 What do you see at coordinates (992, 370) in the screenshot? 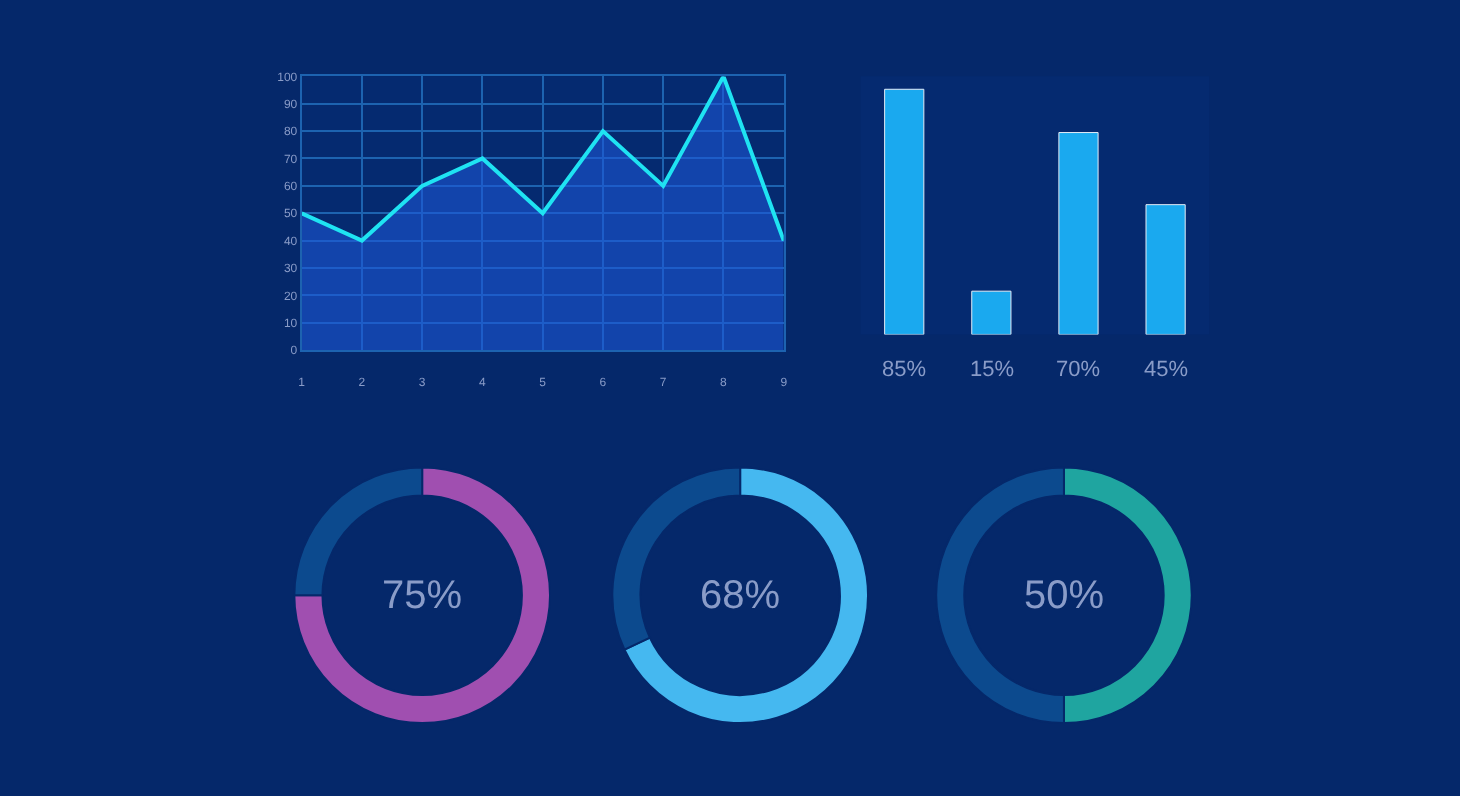
I see `data-label: 15%` at bounding box center [992, 370].